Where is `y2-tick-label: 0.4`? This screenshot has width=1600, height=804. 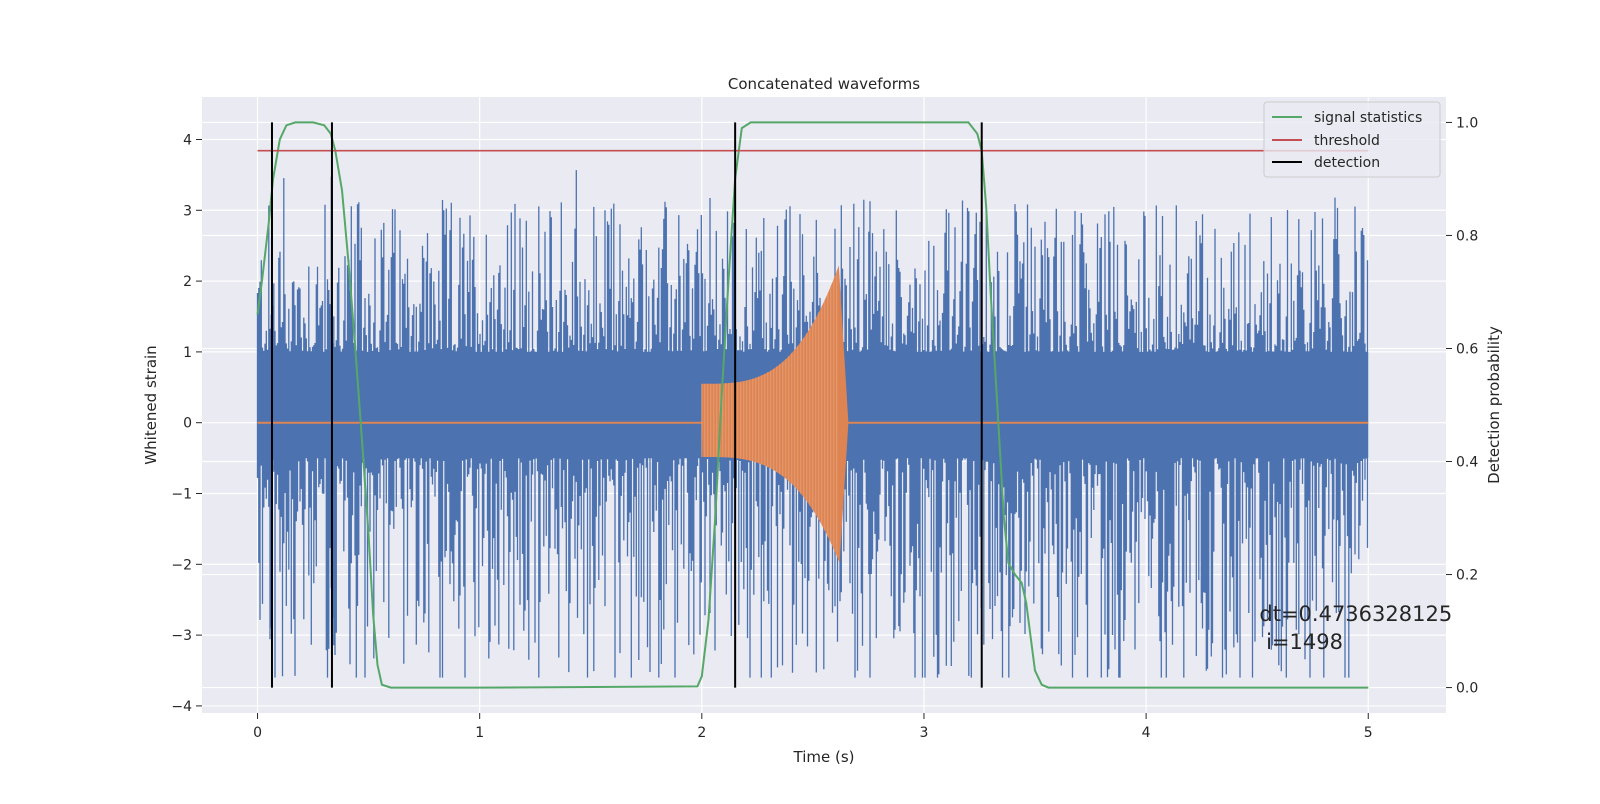
y2-tick-label: 0.4 is located at coordinates (1467, 463).